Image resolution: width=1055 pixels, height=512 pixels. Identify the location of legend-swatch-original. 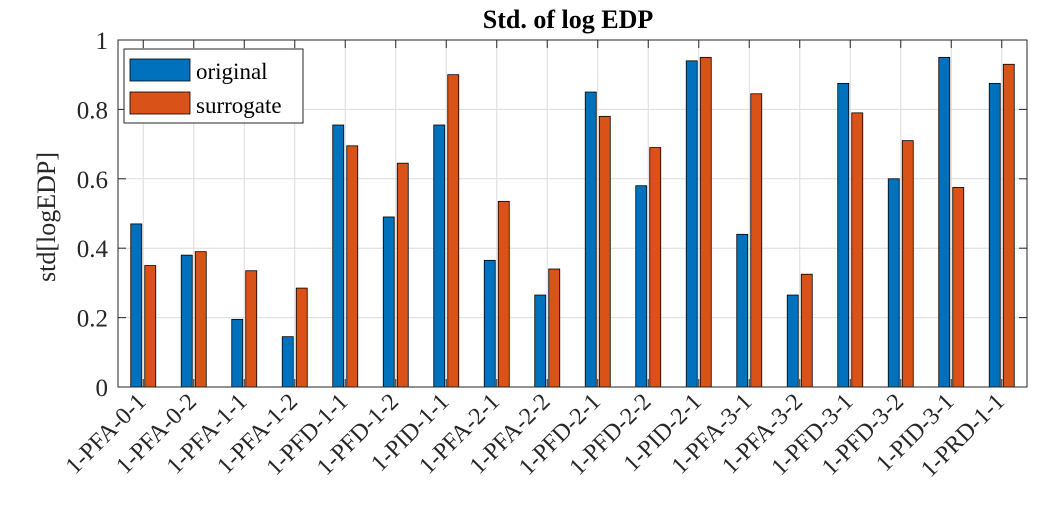
(160, 70).